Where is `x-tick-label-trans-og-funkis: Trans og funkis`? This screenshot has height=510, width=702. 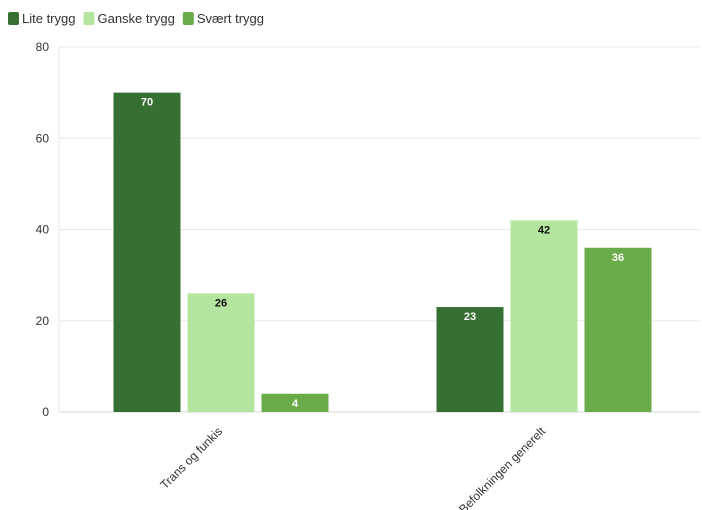 x-tick-label-trans-og-funkis: Trans og funkis is located at coordinates (192, 458).